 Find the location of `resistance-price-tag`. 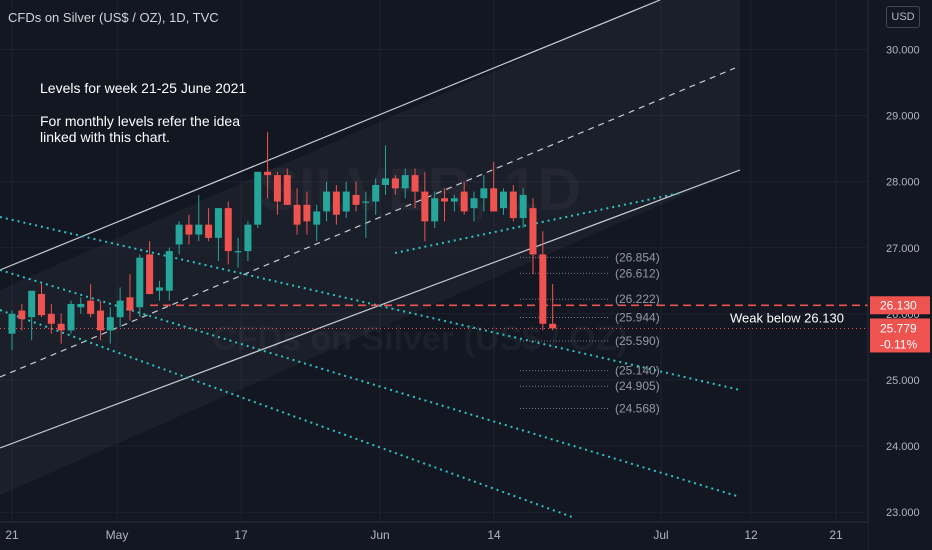

resistance-price-tag is located at coordinates (900, 305).